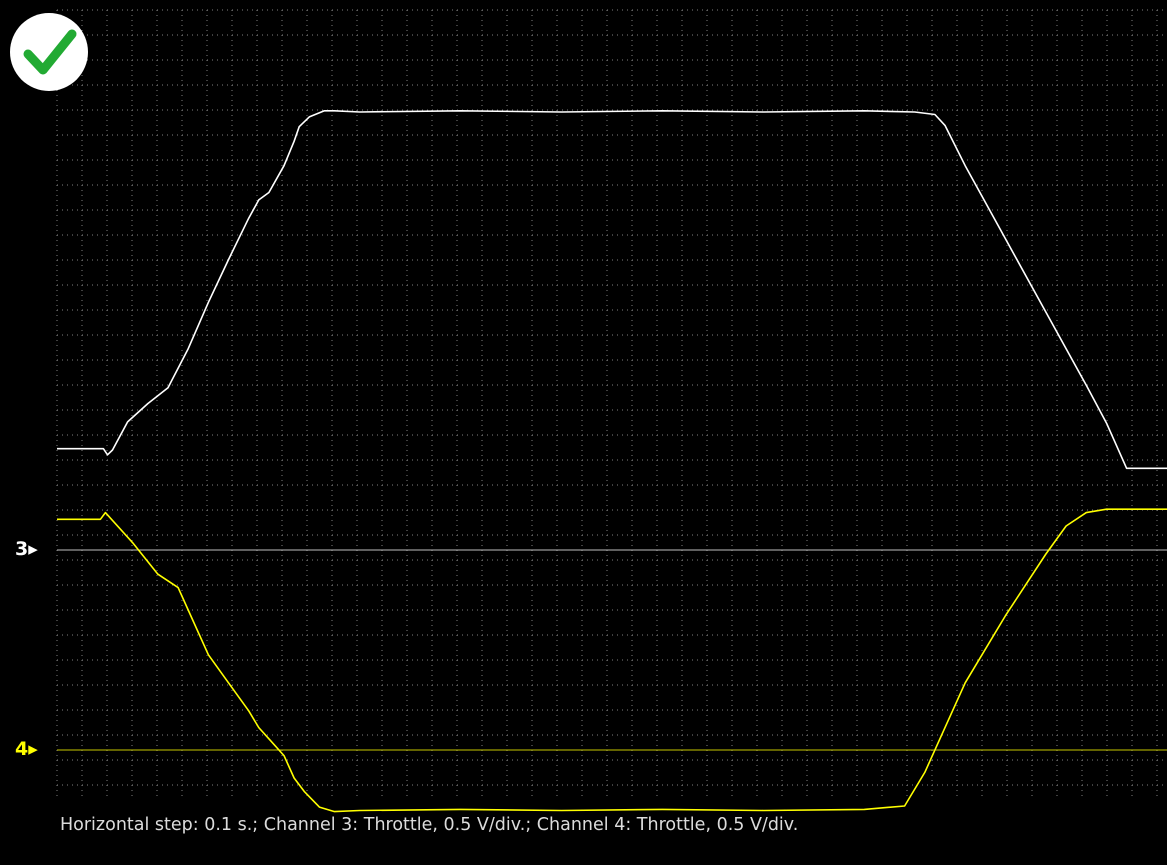 The width and height of the screenshot is (1167, 865). I want to click on channel-3-marker: 3▸, so click(26, 549).